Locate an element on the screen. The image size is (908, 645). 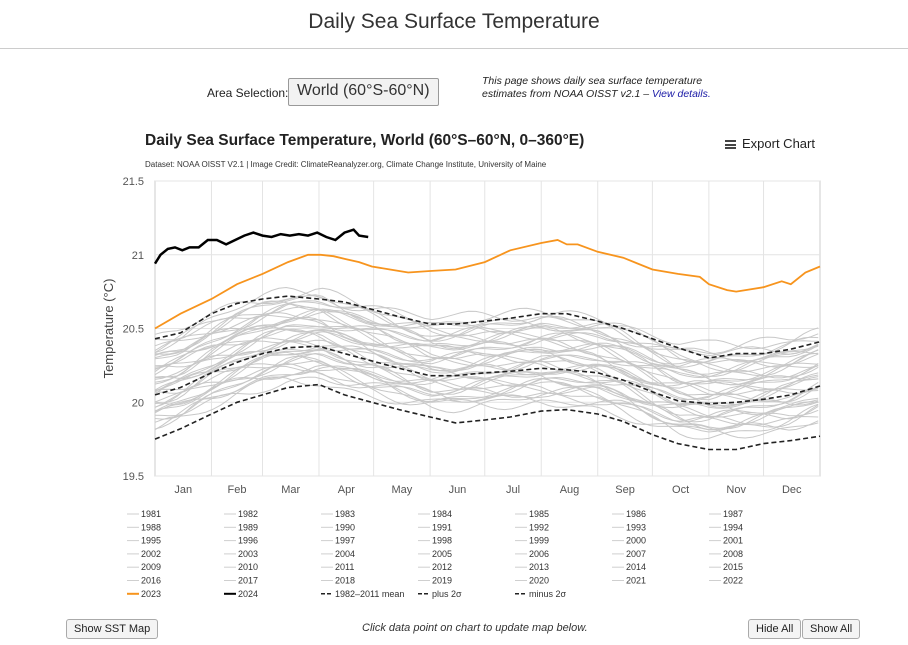
series-line-2001 is located at coordinates (486, 365).